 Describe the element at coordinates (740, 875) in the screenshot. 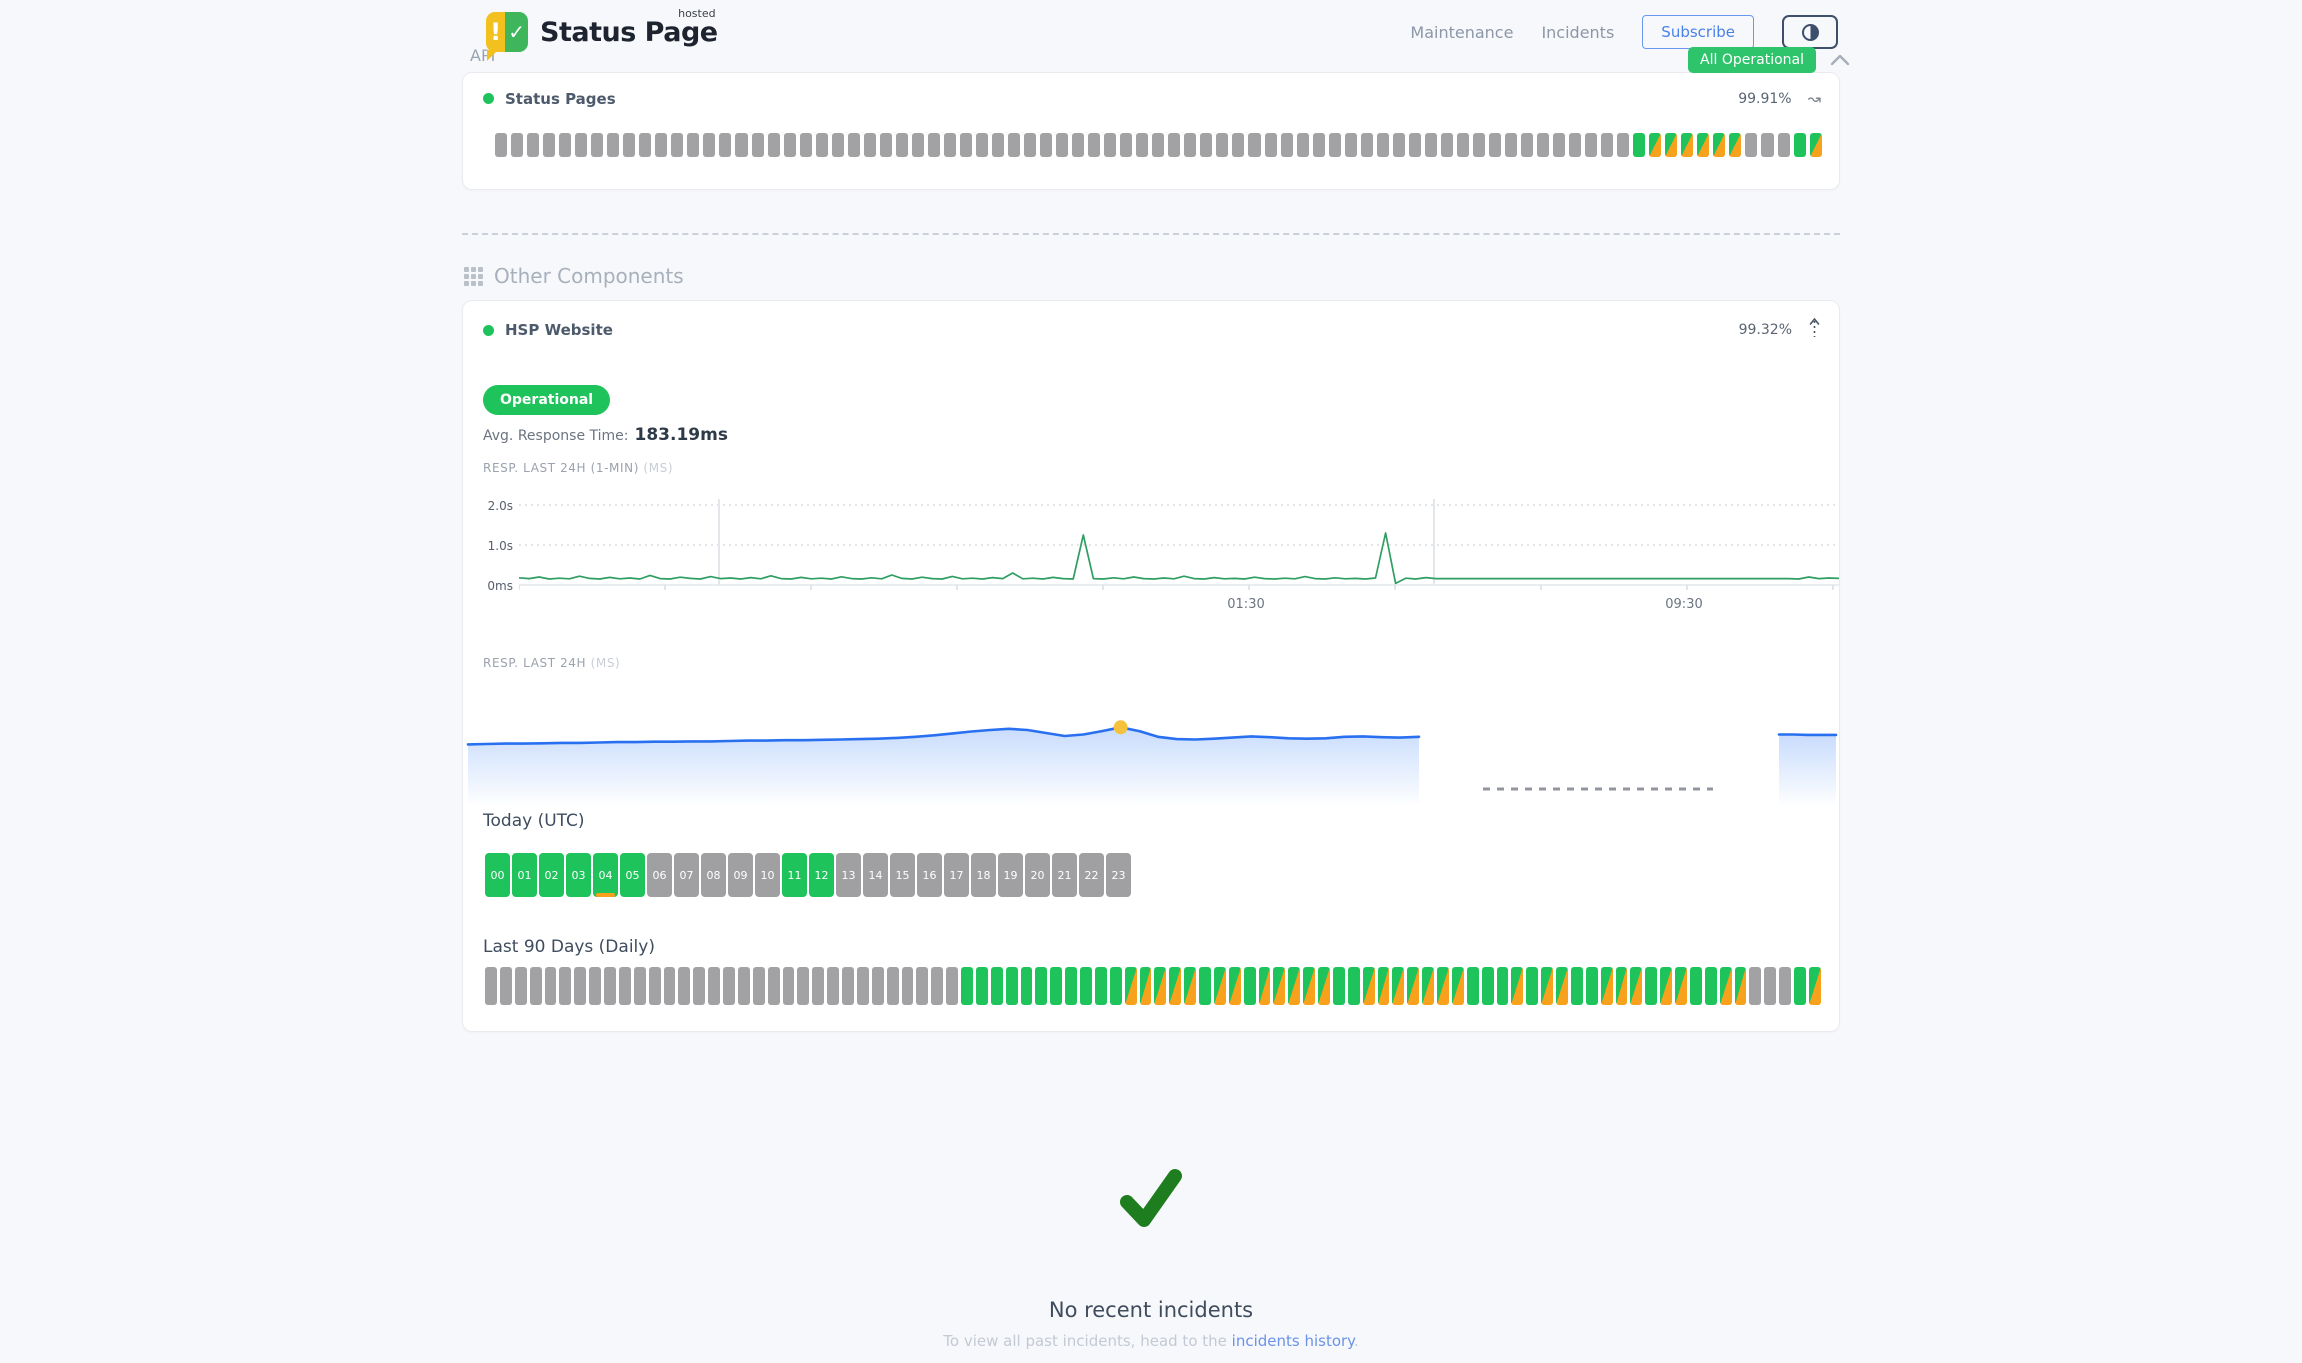

I see `hour-block-09: 09` at that location.